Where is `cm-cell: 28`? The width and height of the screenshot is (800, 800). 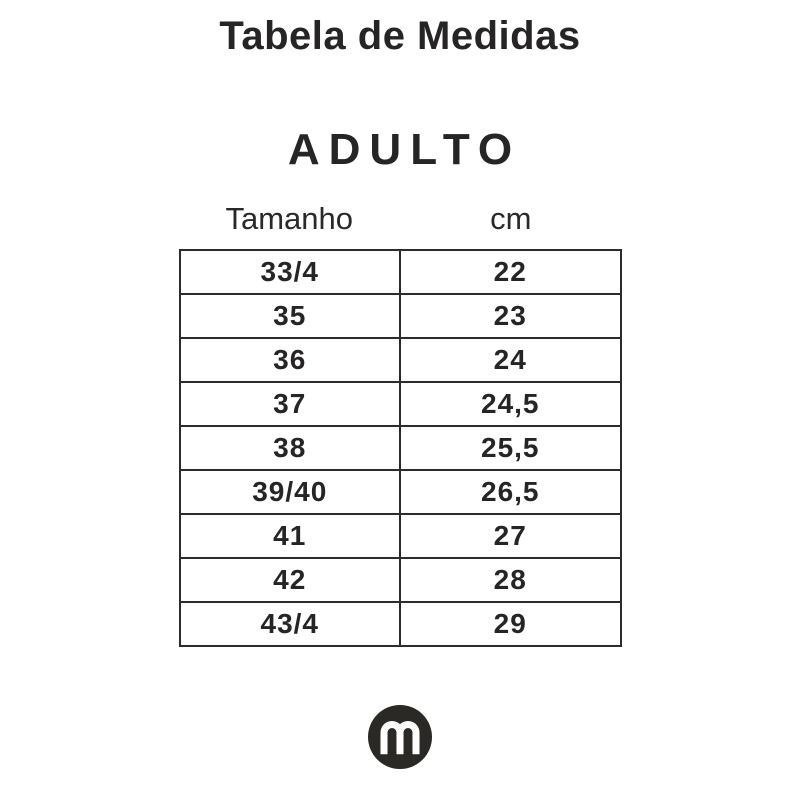 cm-cell: 28 is located at coordinates (510, 580).